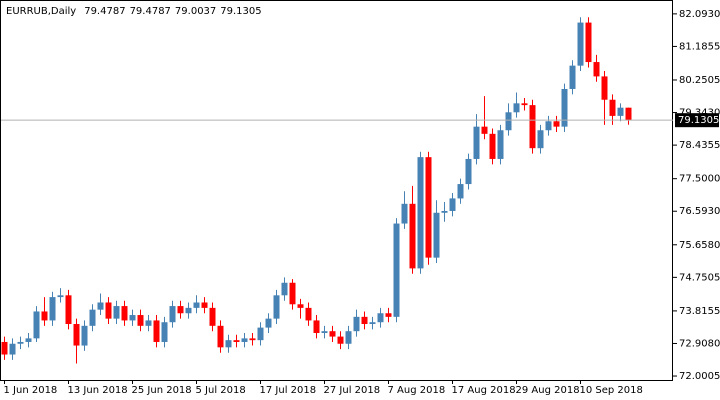 The height and width of the screenshot is (400, 720). What do you see at coordinates (699, 14) in the screenshot?
I see `y-tick-label: 82.0930` at bounding box center [699, 14].